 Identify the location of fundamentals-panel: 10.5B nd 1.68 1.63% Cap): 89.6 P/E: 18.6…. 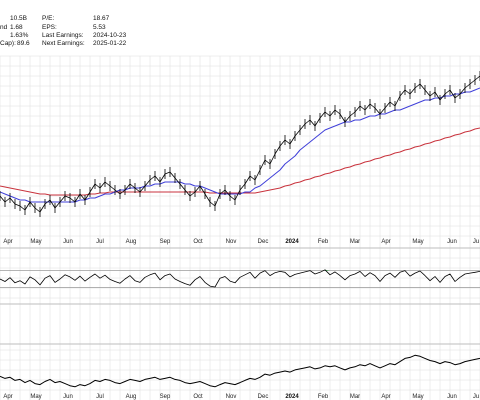
(63, 31).